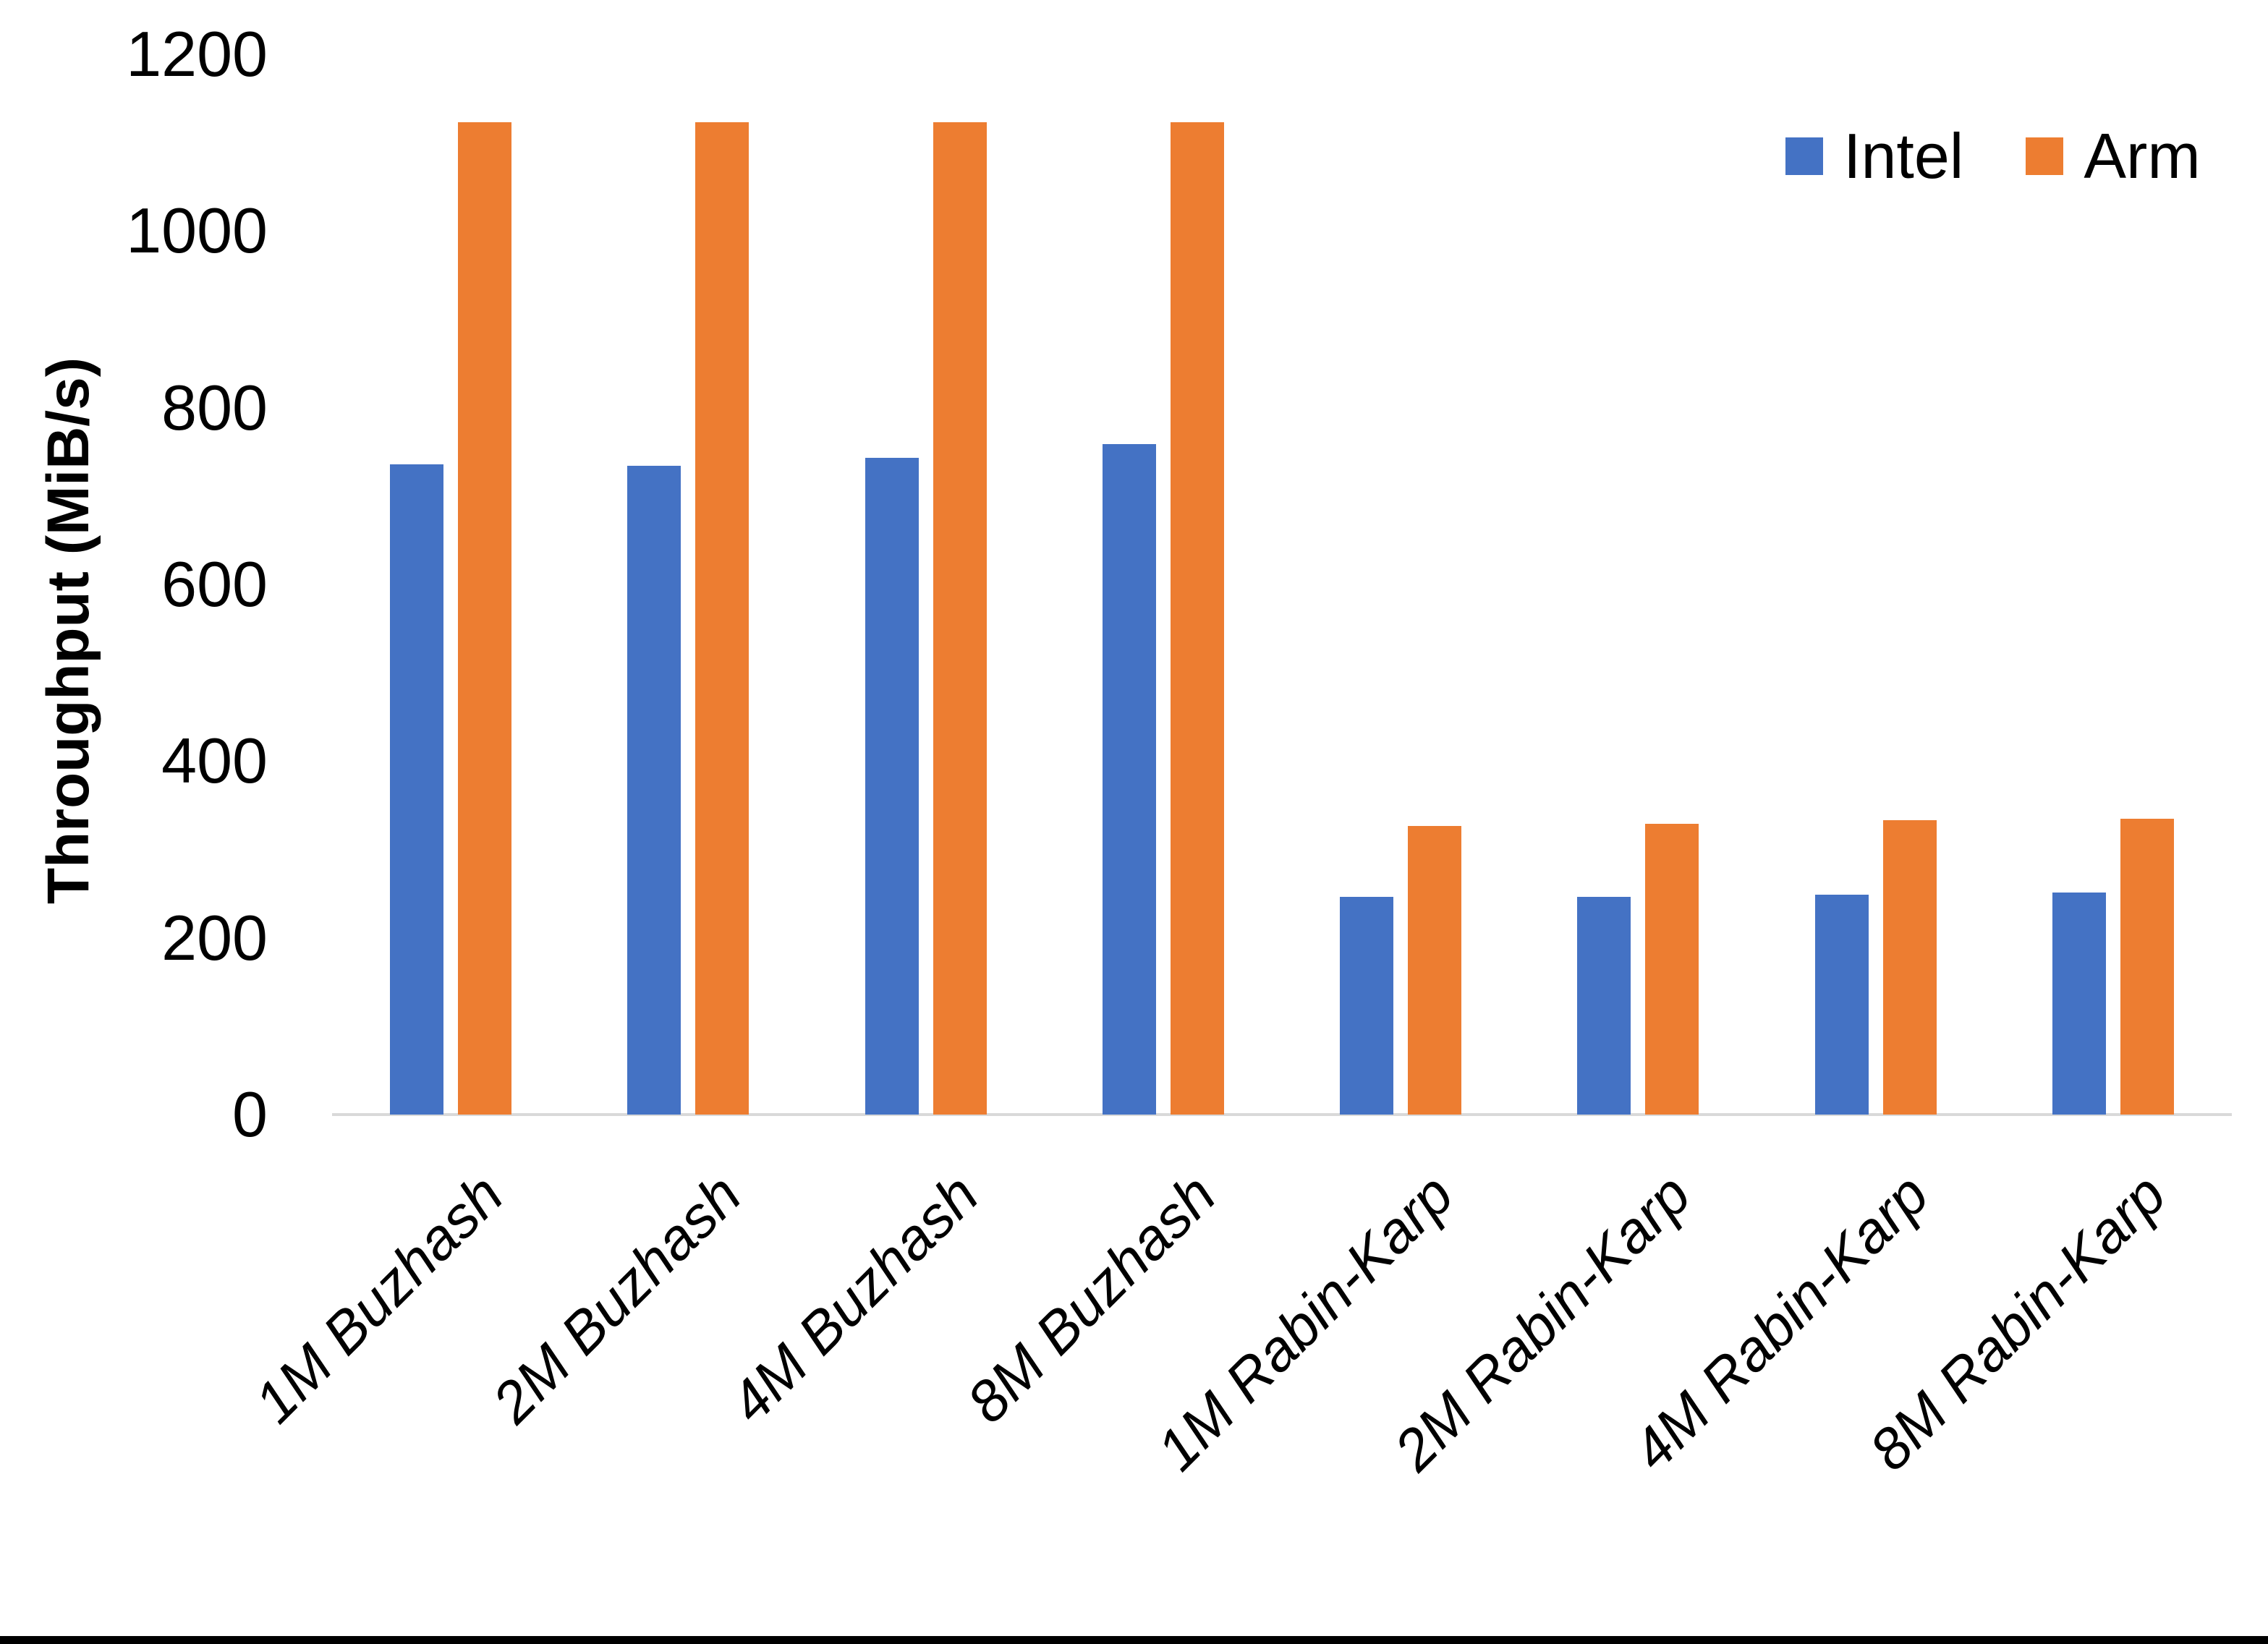  I want to click on y-tick-label: 0, so click(250, 1114).